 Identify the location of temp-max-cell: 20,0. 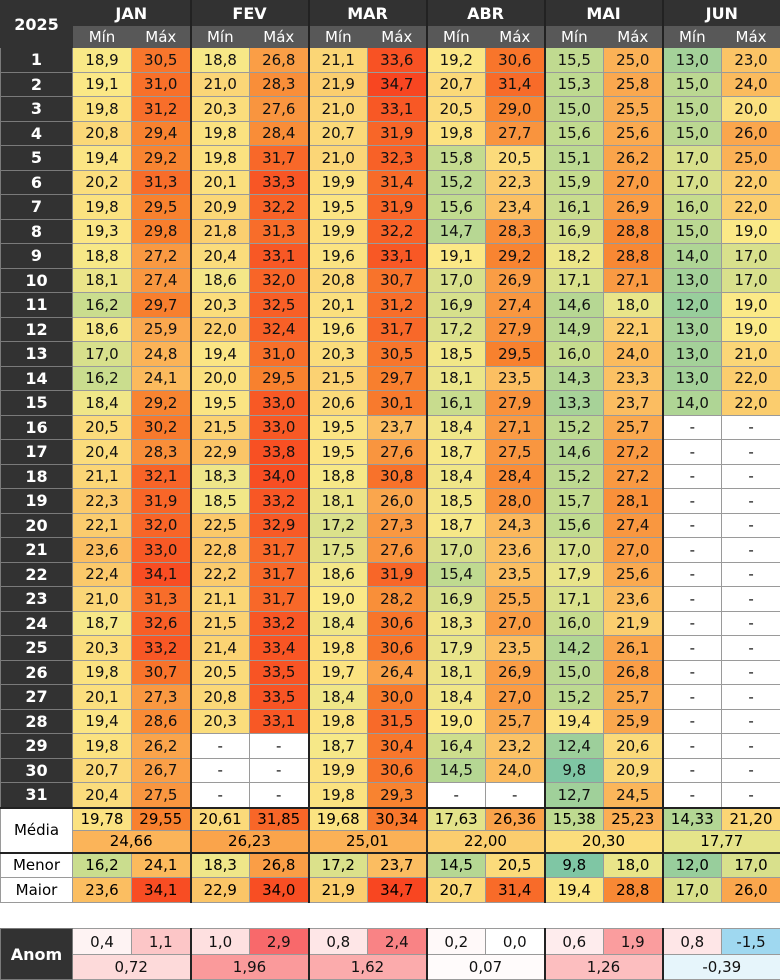
(750, 109).